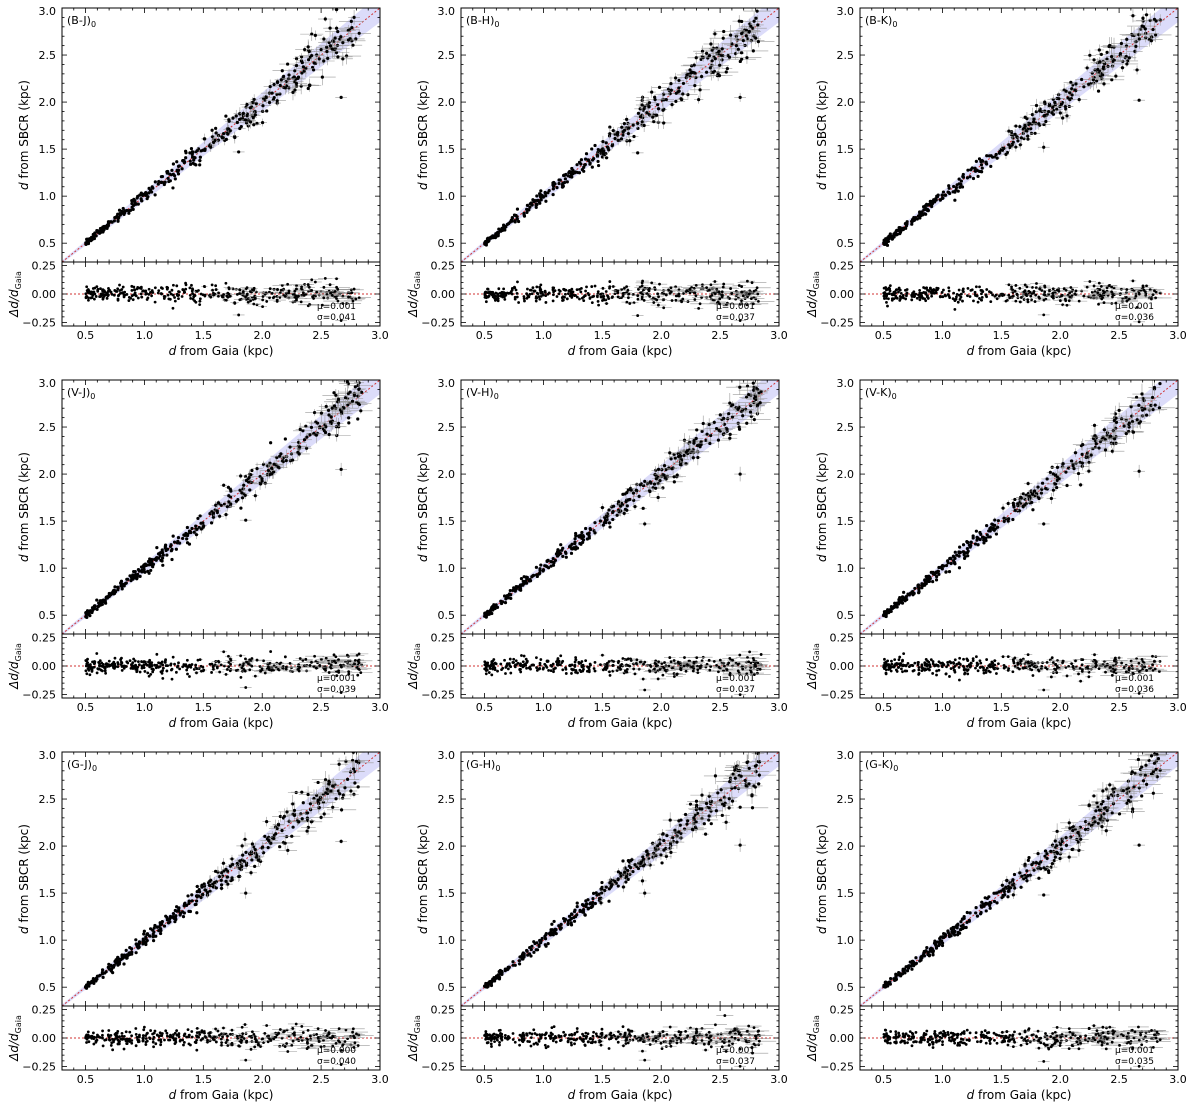  What do you see at coordinates (221, 135) in the screenshot?
I see `main-plot-area` at bounding box center [221, 135].